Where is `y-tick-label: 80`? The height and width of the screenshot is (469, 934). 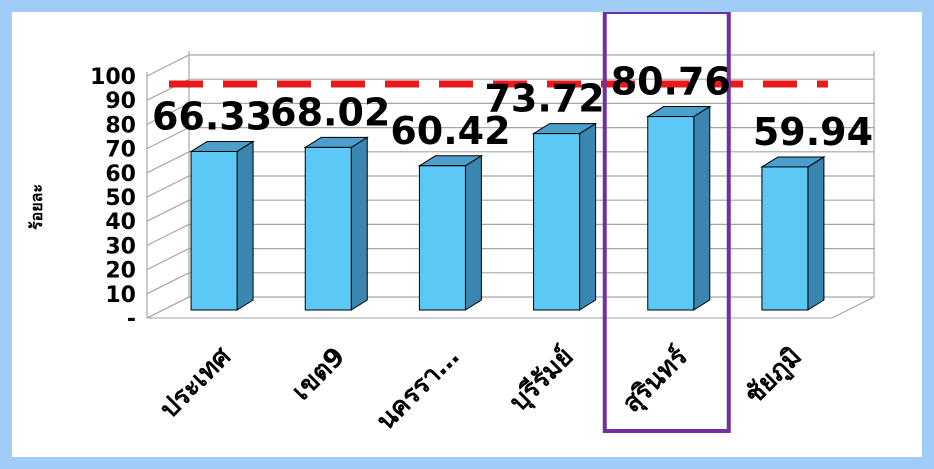 y-tick-label: 80 is located at coordinates (120, 125).